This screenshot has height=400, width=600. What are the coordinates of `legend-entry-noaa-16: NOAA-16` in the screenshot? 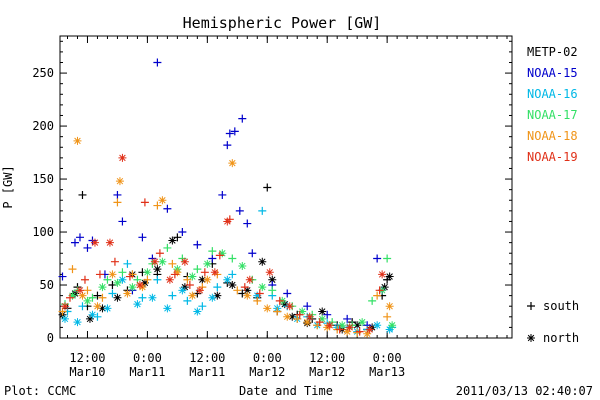 It's located at (552, 94).